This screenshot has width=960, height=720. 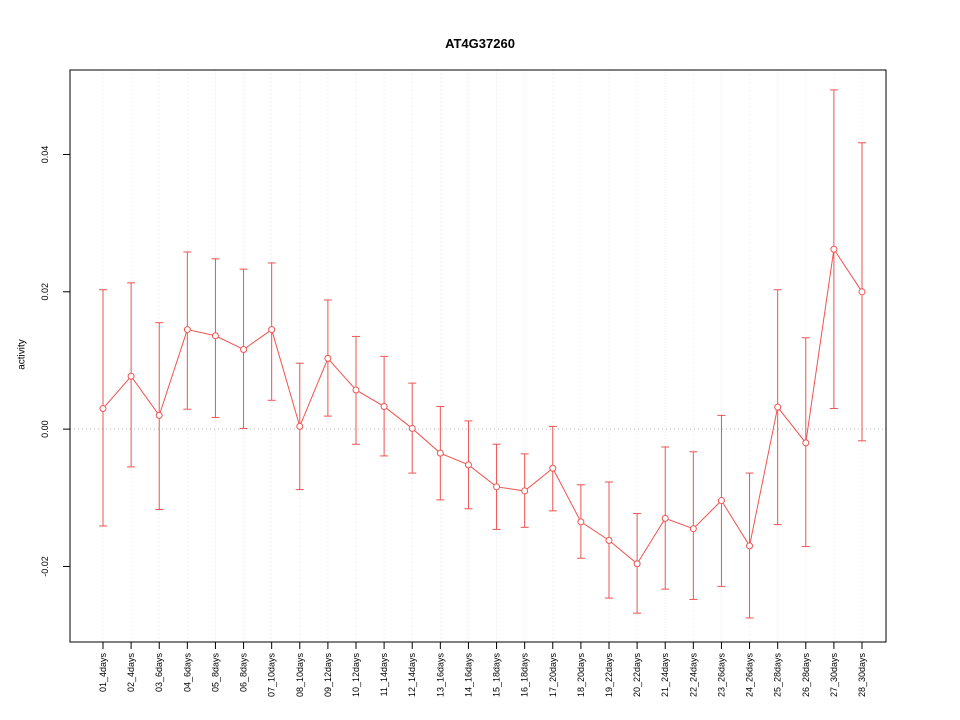 What do you see at coordinates (862, 675) in the screenshot?
I see `x-tick-label: 28_30days` at bounding box center [862, 675].